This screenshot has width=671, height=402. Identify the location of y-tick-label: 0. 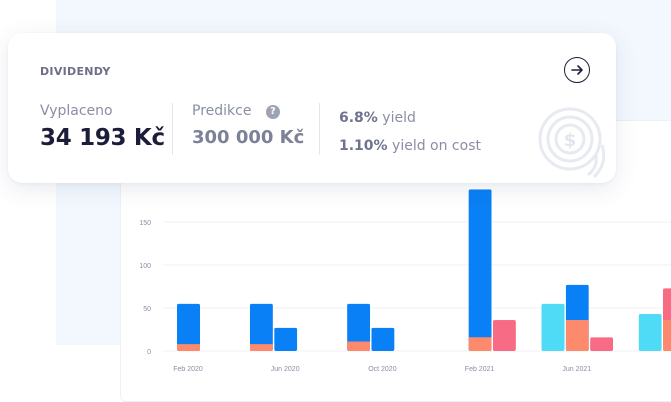
(149, 352).